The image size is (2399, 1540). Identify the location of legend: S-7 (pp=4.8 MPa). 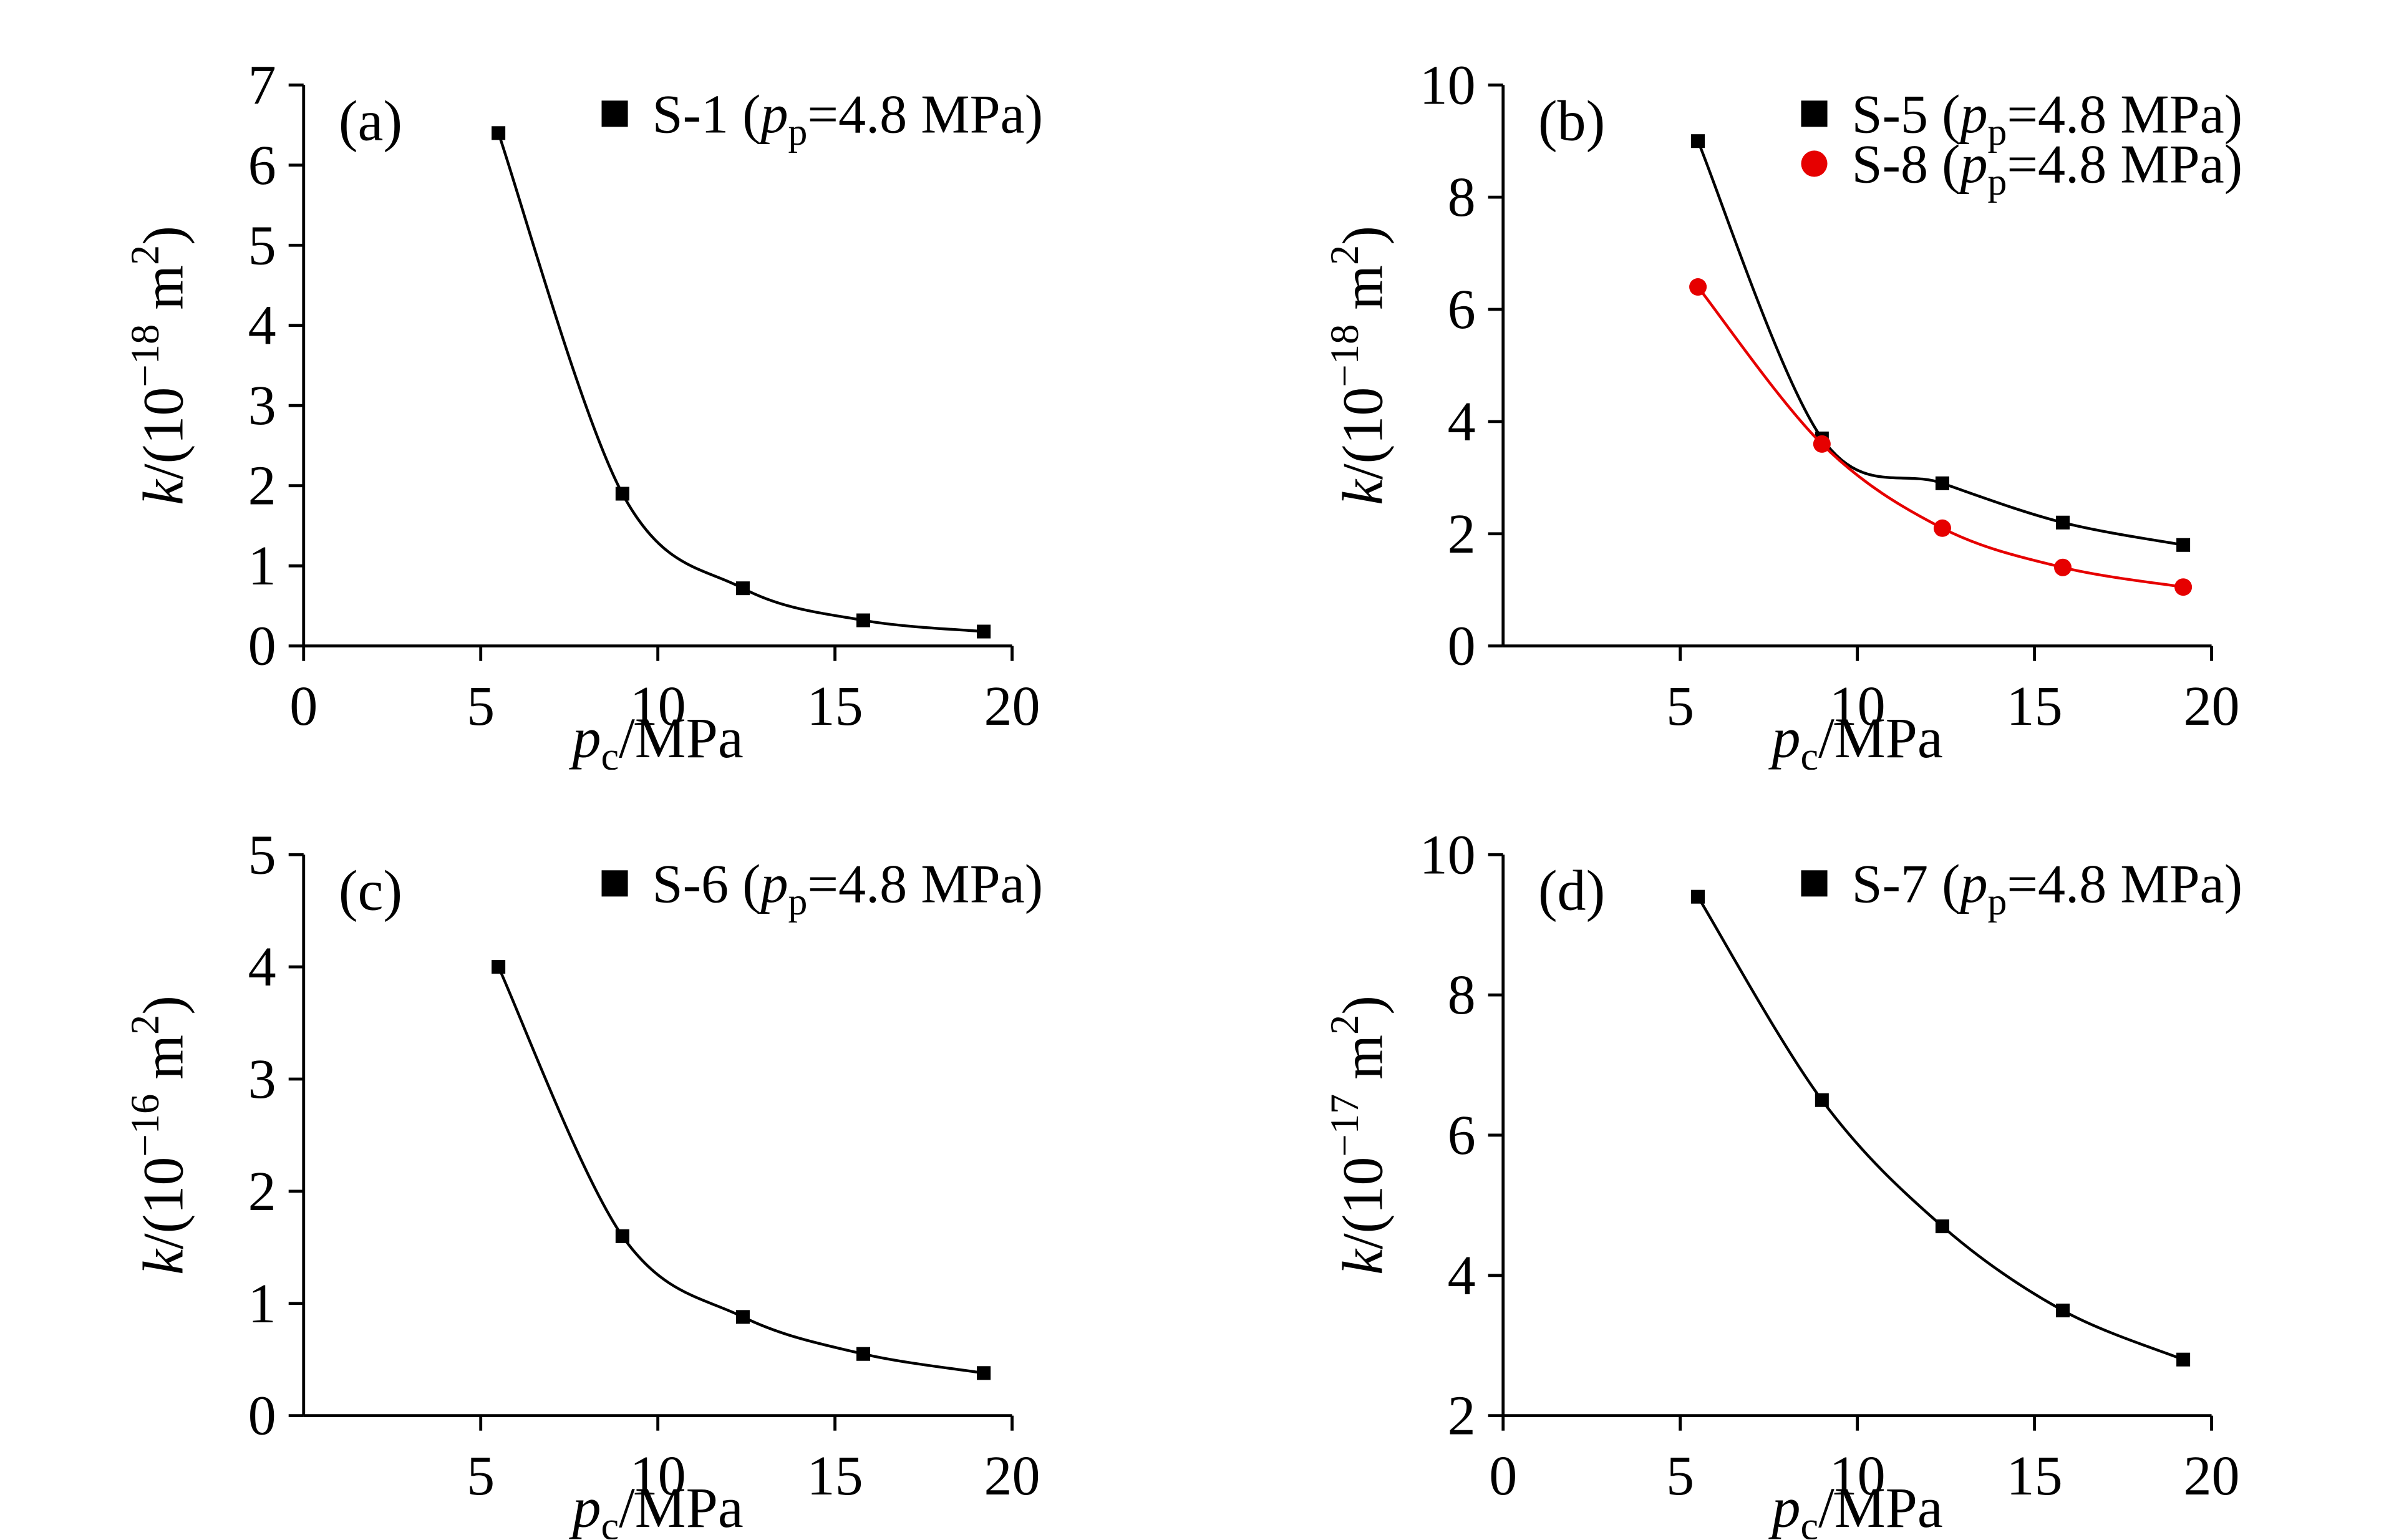
(2021, 888).